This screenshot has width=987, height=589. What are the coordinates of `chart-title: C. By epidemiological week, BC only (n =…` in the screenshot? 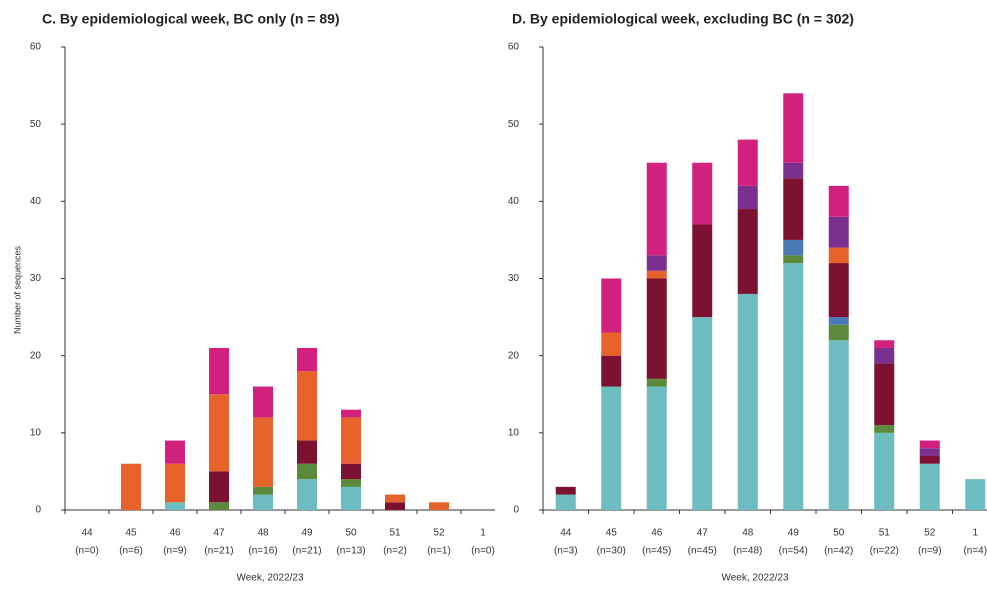 It's located at (191, 19).